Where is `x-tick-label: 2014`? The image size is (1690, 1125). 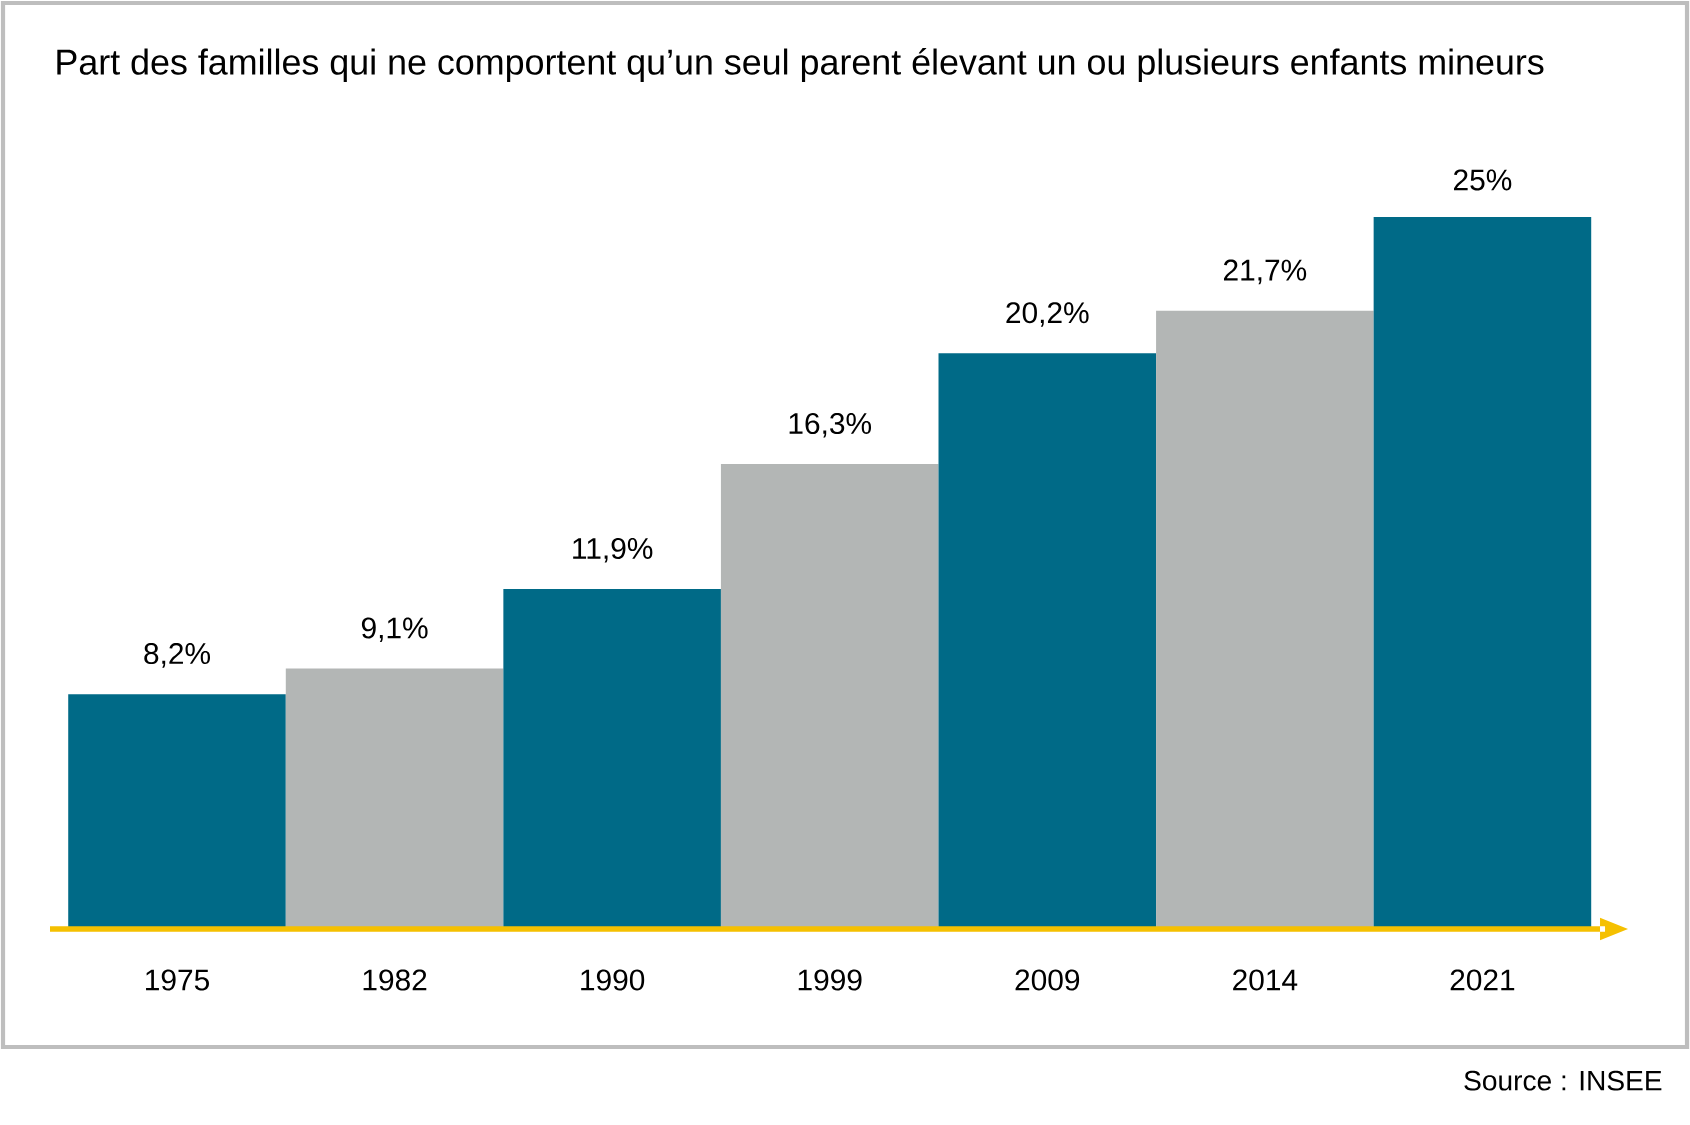
x-tick-label: 2014 is located at coordinates (1265, 980).